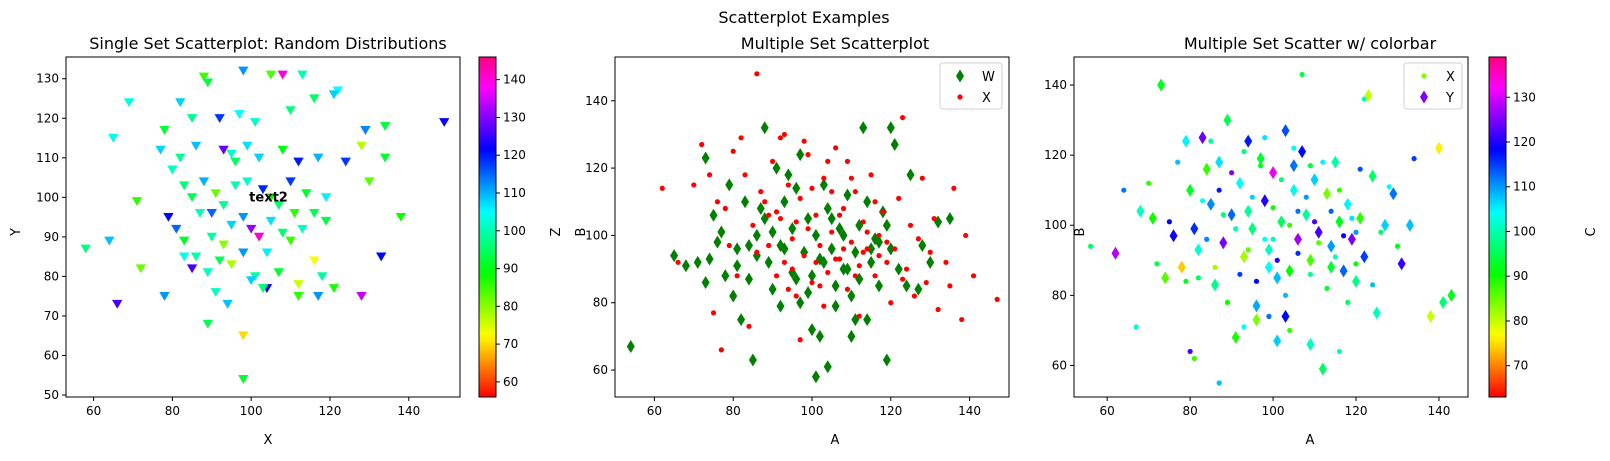  What do you see at coordinates (51, 355) in the screenshot?
I see `y-tick-label: 60` at bounding box center [51, 355].